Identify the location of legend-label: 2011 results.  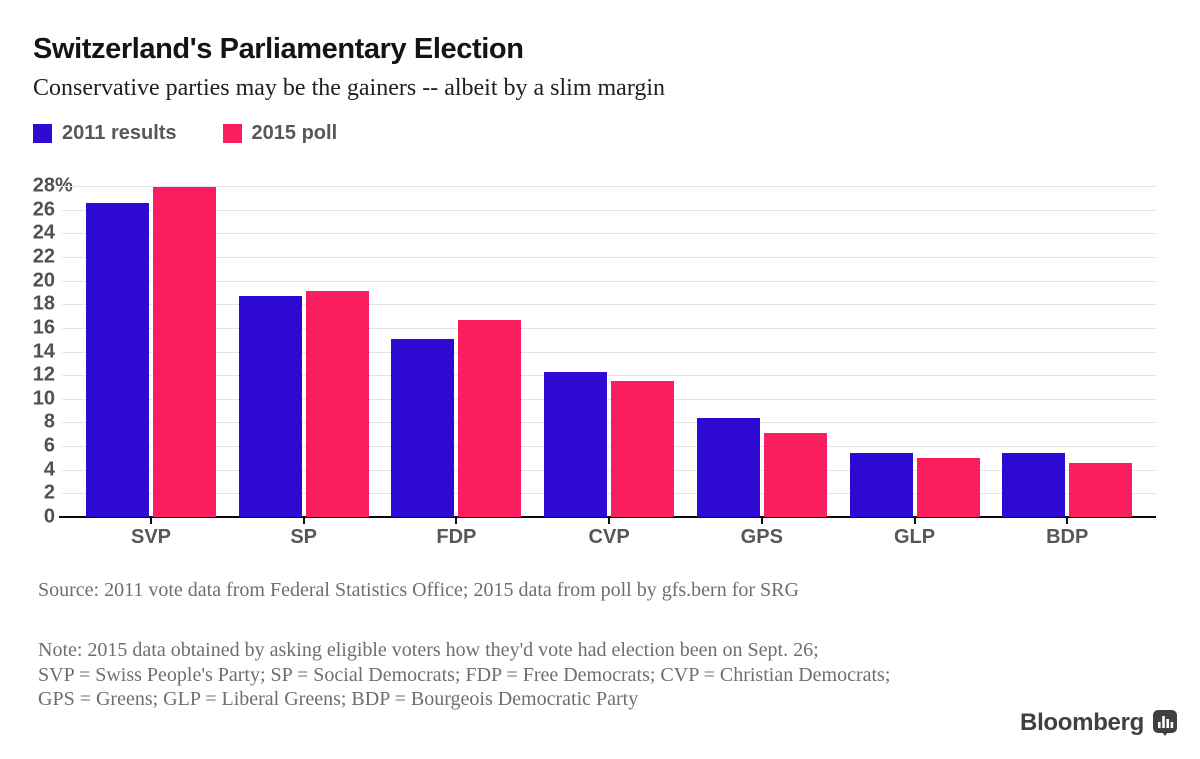
(119, 133).